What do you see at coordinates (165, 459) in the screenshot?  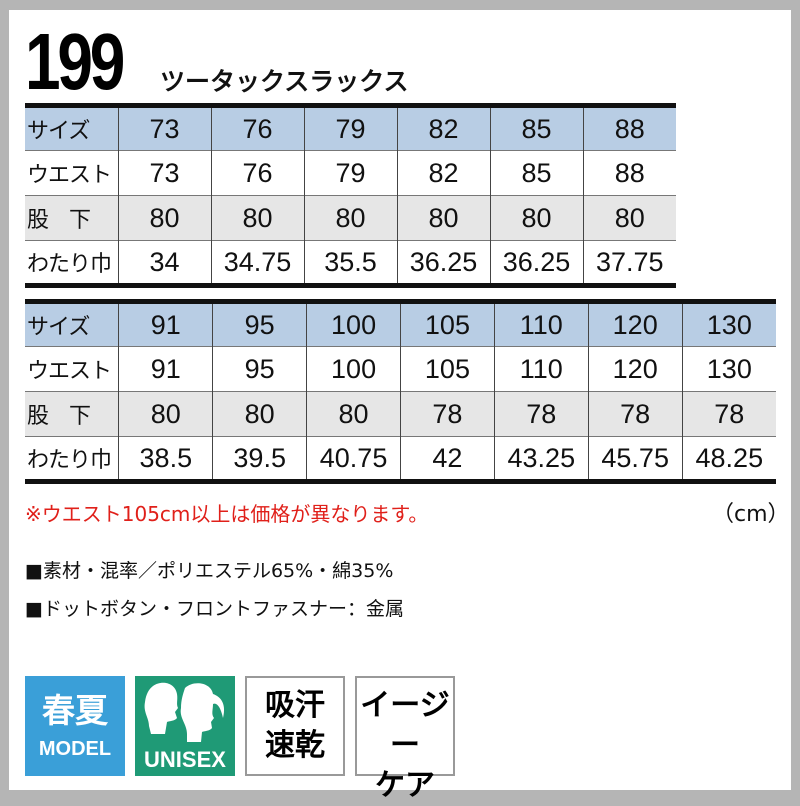 I see `table-cell: 38.5` at bounding box center [165, 459].